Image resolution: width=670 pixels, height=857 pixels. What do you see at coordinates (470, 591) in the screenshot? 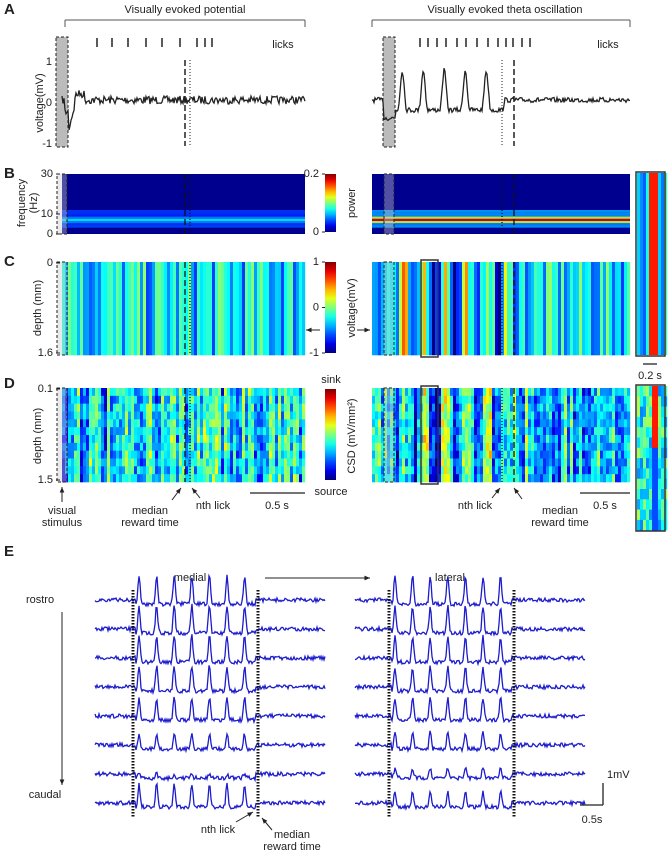
I see `trace` at bounding box center [470, 591].